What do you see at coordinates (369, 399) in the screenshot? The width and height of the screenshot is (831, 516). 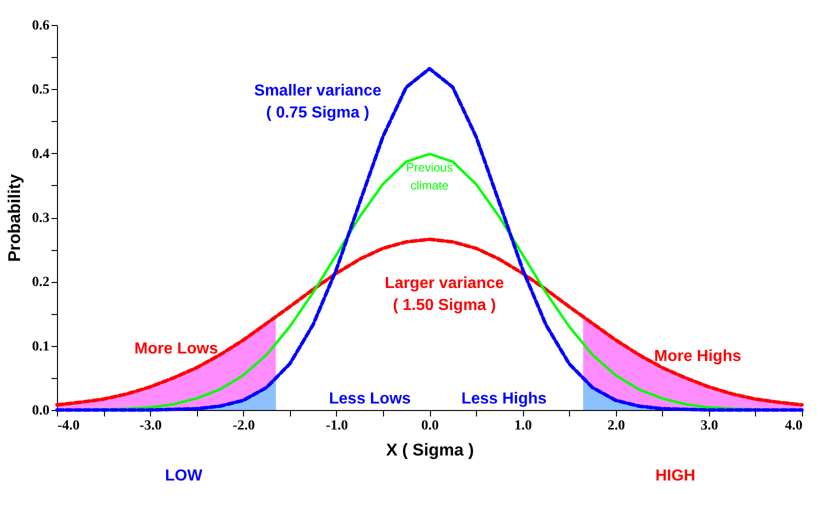 I see `annotation: Less Lows` at bounding box center [369, 399].